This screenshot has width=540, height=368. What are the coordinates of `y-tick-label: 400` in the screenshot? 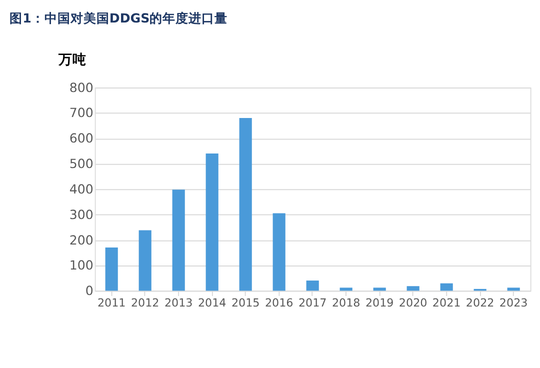 It's located at (81, 188).